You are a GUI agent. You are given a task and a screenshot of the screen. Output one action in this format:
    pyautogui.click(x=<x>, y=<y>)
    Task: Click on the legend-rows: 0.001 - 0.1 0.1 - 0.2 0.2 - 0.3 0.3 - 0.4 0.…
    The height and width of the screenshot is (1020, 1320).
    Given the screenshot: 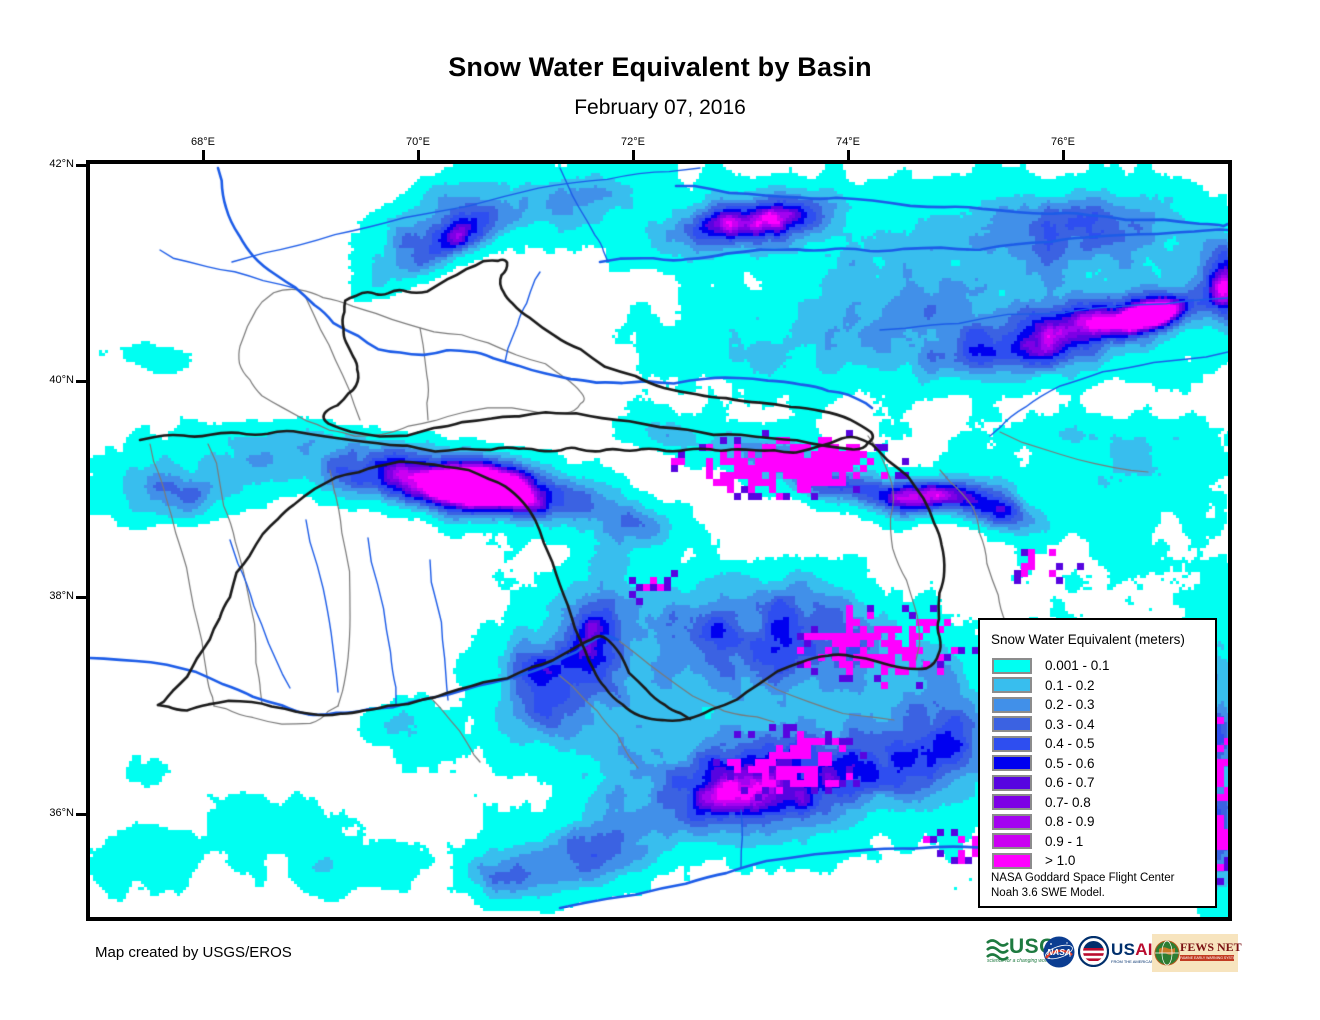 What is the action you would take?
    pyautogui.click(x=1051, y=763)
    